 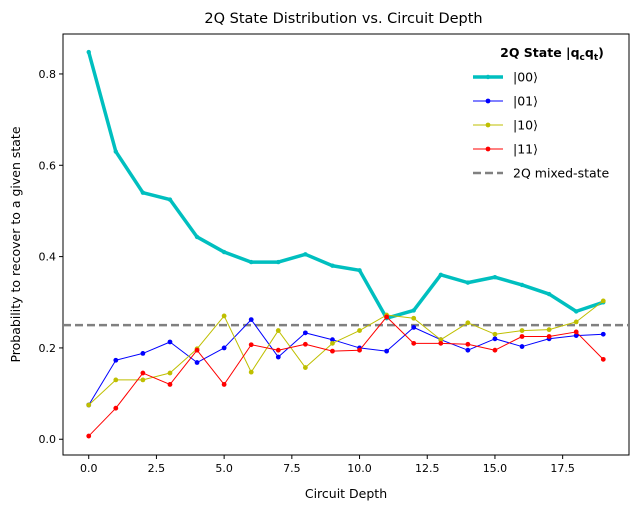 What do you see at coordinates (48, 165) in the screenshot?
I see `y-tick-label: 0.6` at bounding box center [48, 165].